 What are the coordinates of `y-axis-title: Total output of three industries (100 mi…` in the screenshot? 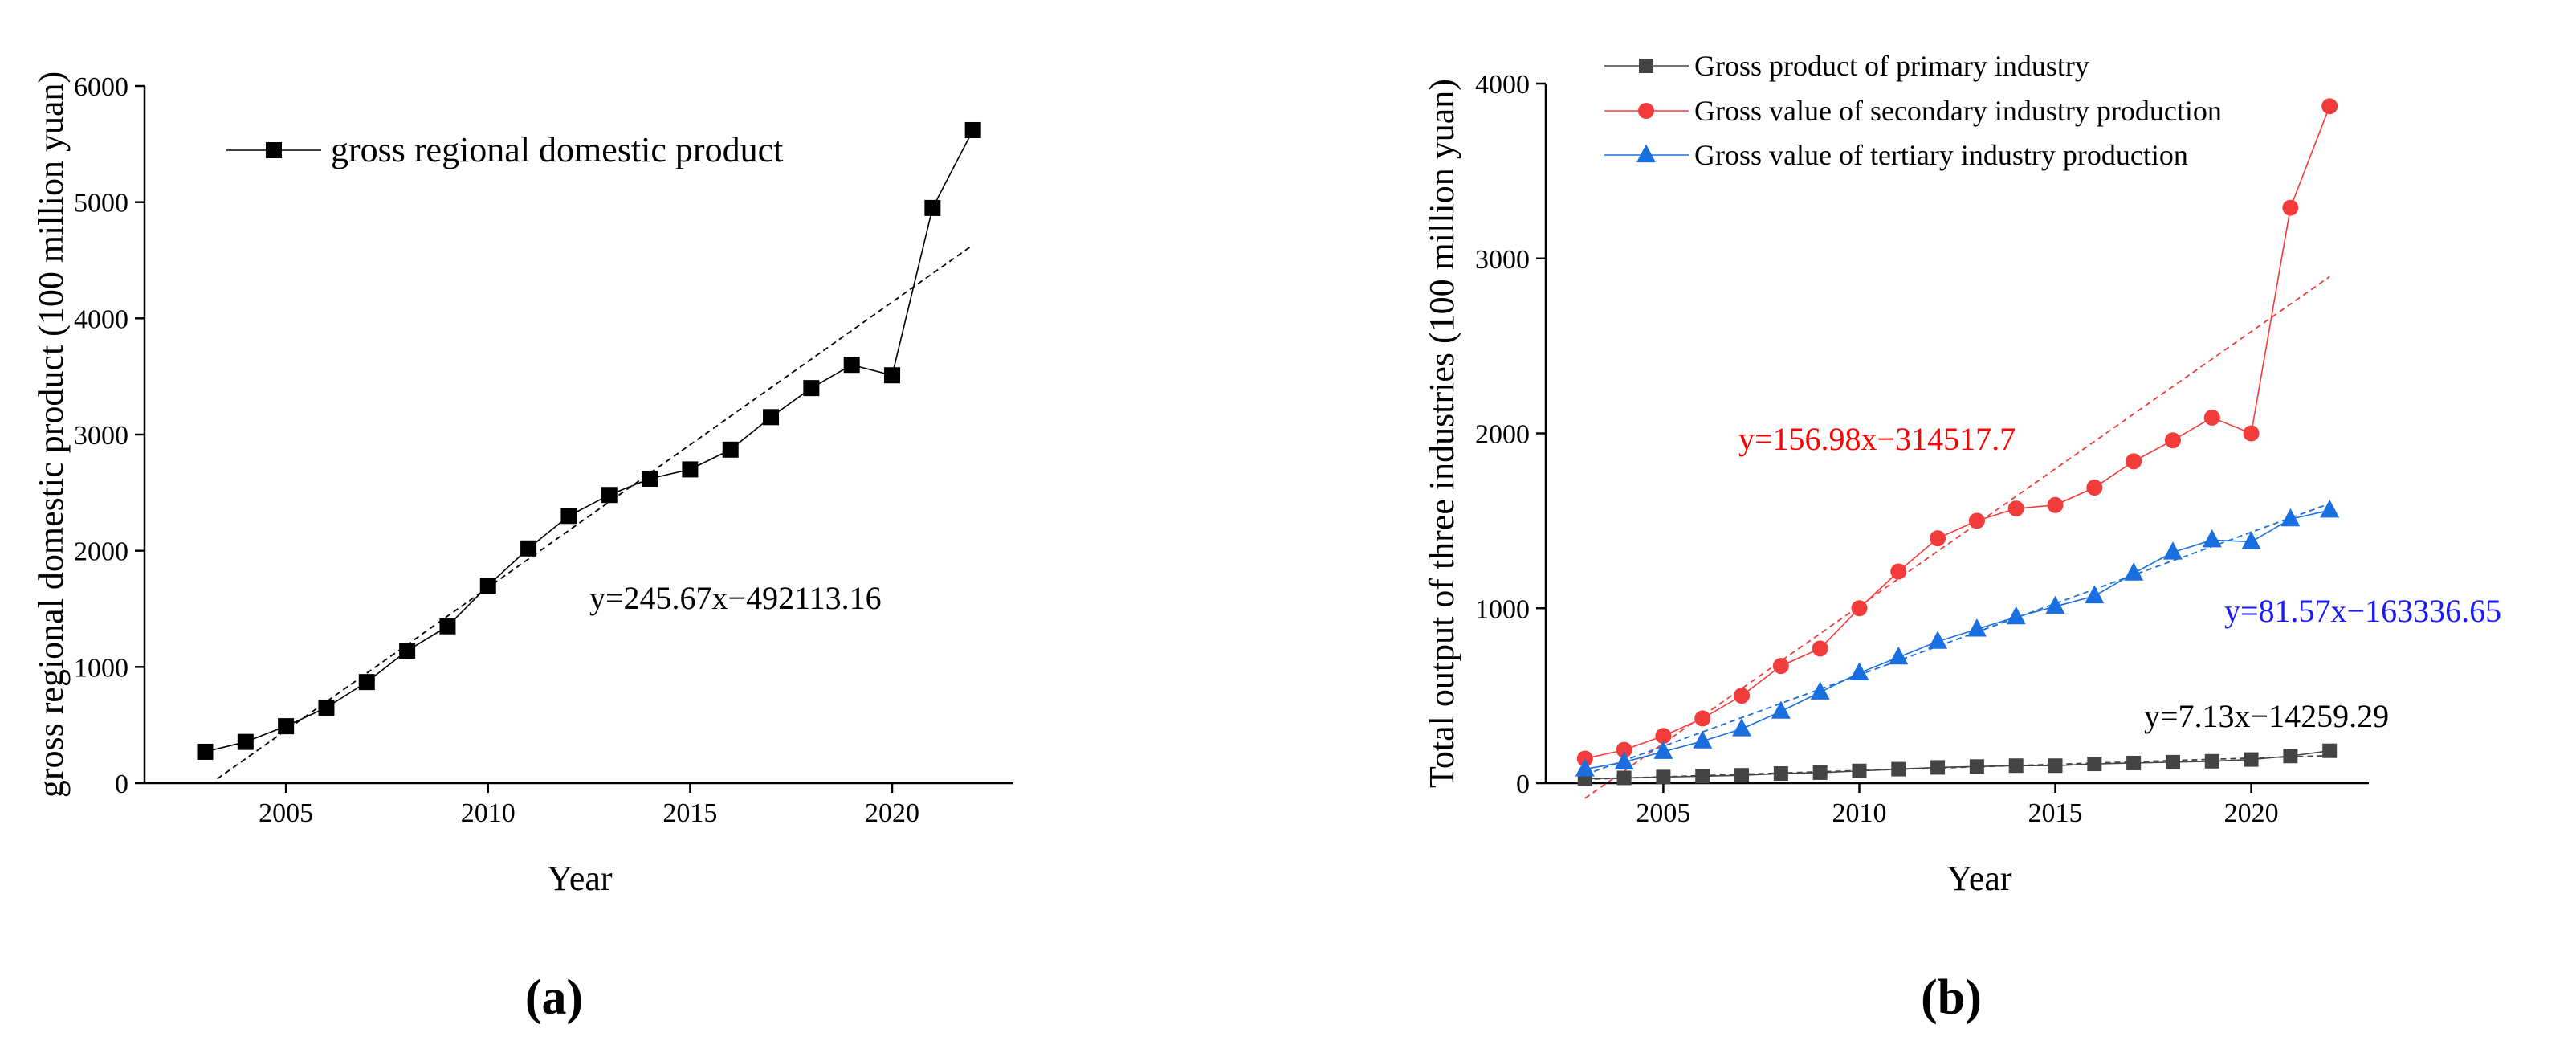 It's located at (1441, 433).